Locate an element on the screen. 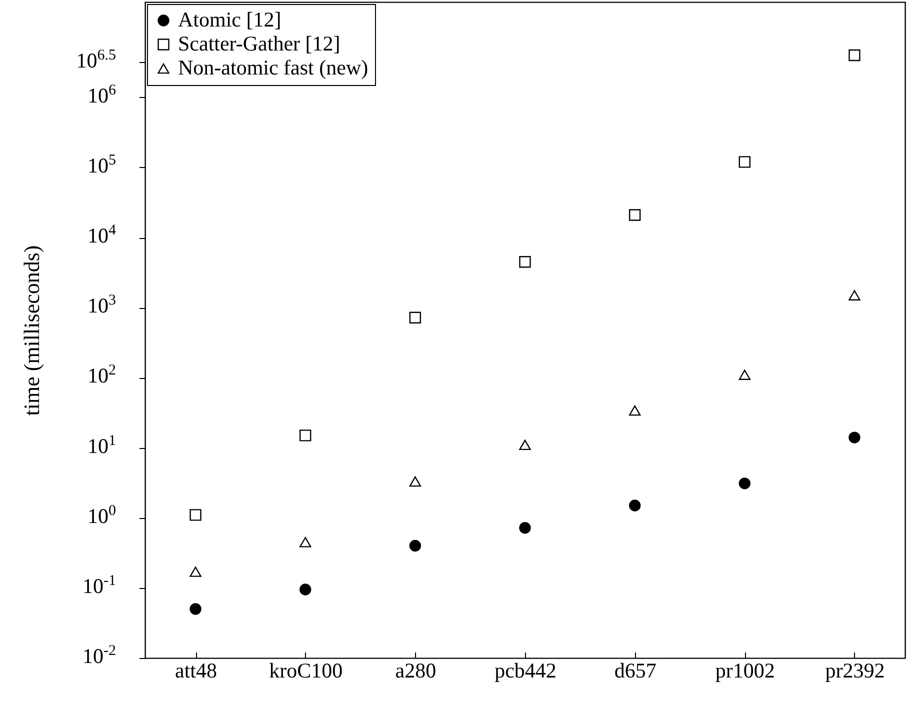 The height and width of the screenshot is (708, 915). y-tick-label: 10$^{0}$ is located at coordinates (102, 515).